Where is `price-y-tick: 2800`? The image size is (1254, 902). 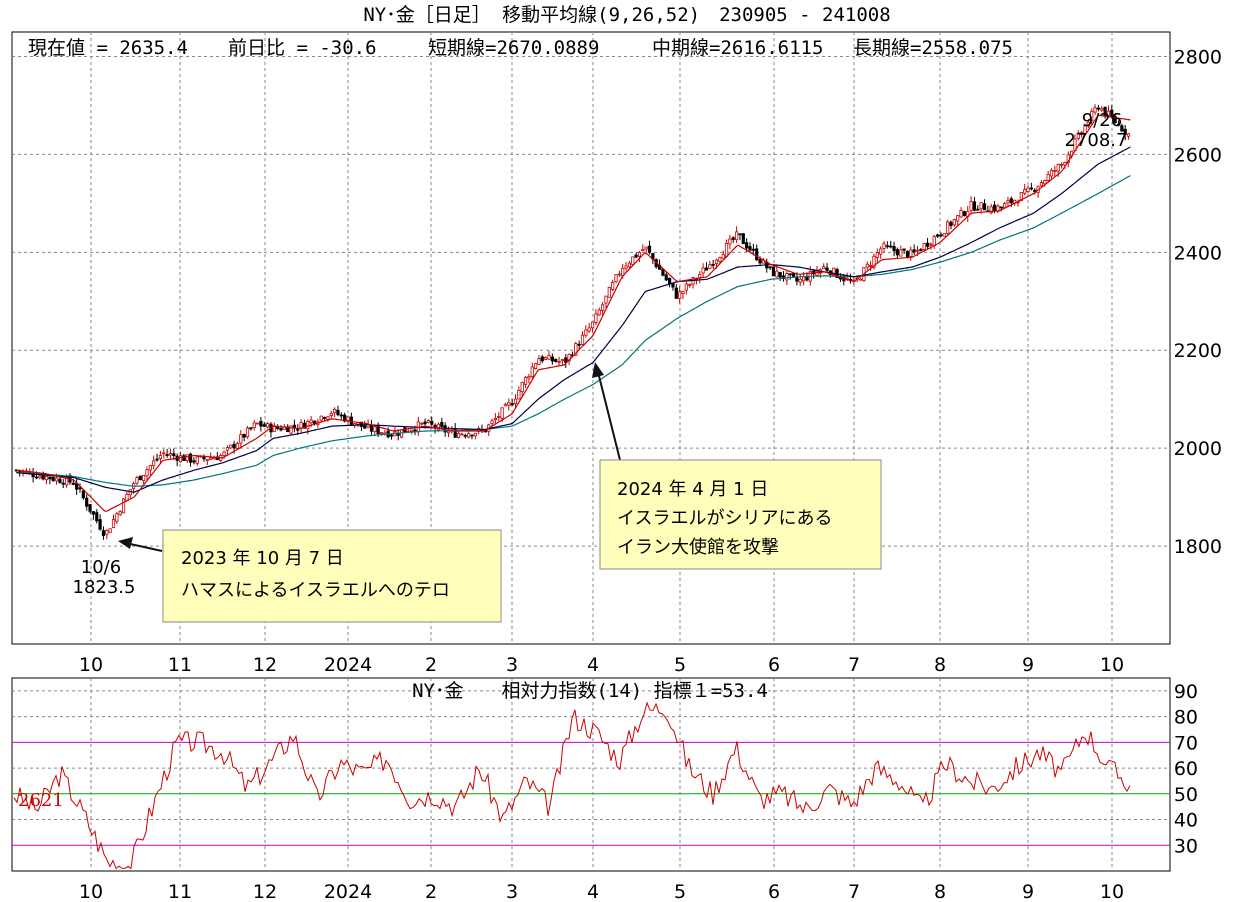
price-y-tick: 2800 is located at coordinates (1198, 57).